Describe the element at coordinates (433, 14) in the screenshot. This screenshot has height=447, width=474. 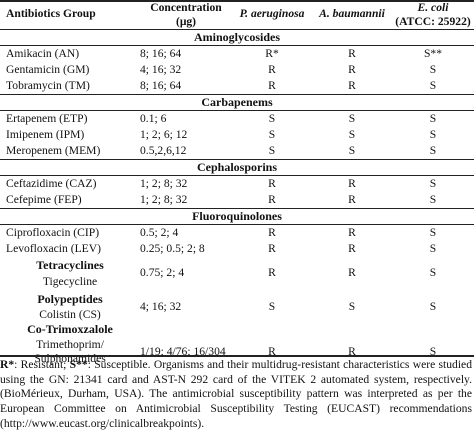
I see `header-e-coli: E. coli (ATCC: 25922)` at that location.